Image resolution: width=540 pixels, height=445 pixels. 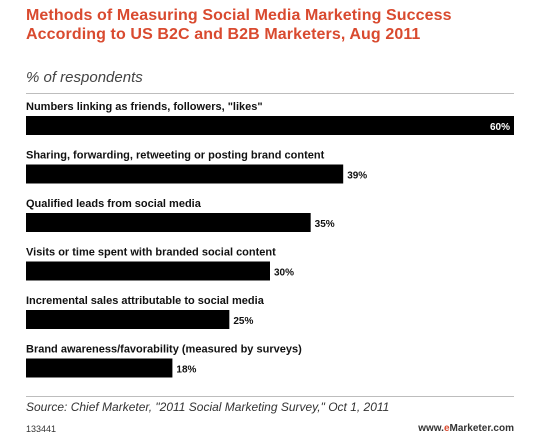 I want to click on source-divider, so click(x=270, y=396).